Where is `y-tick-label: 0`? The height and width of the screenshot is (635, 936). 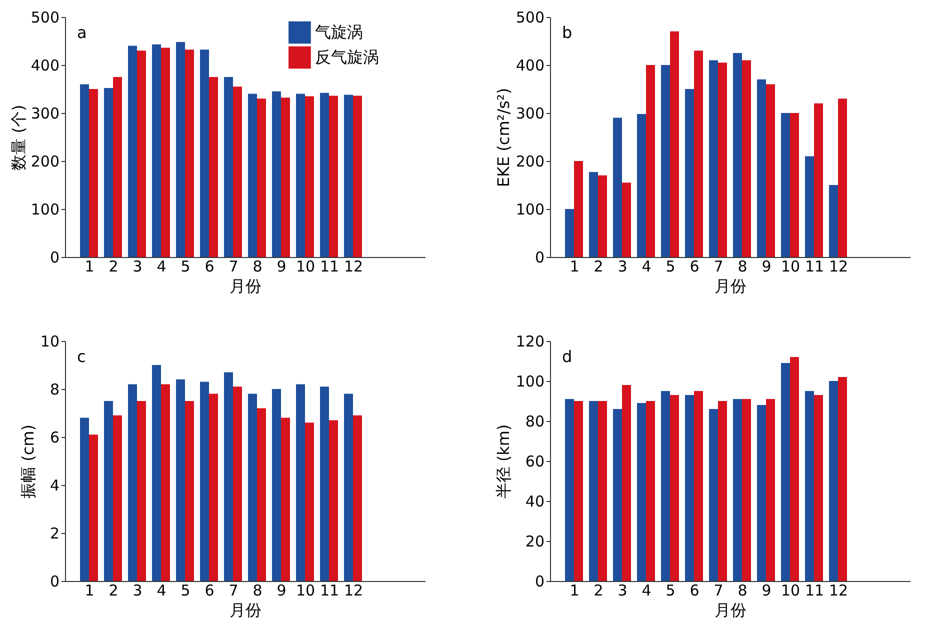 y-tick-label: 0 is located at coordinates (539, 581).